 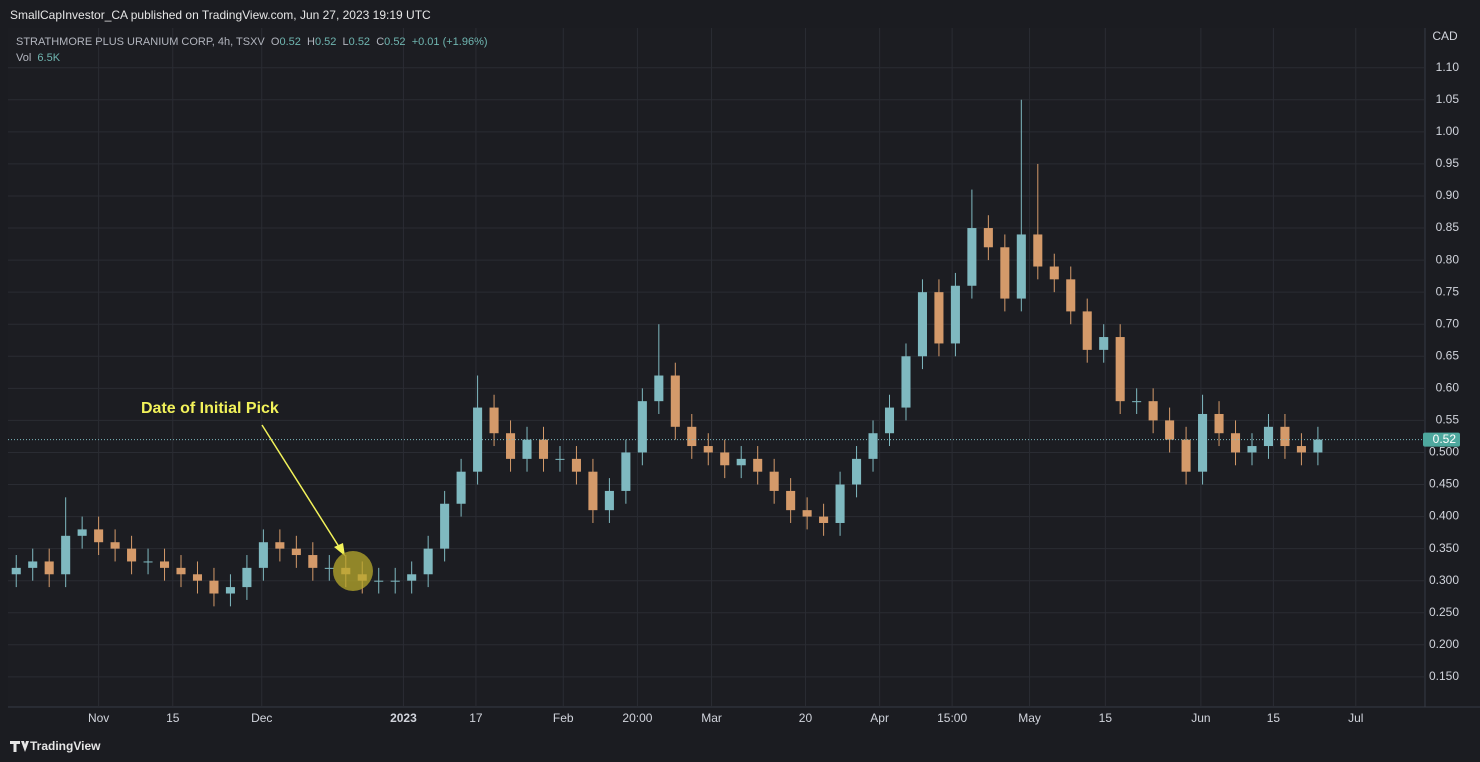 What do you see at coordinates (311, 42) in the screenshot?
I see `ohlc-label: H` at bounding box center [311, 42].